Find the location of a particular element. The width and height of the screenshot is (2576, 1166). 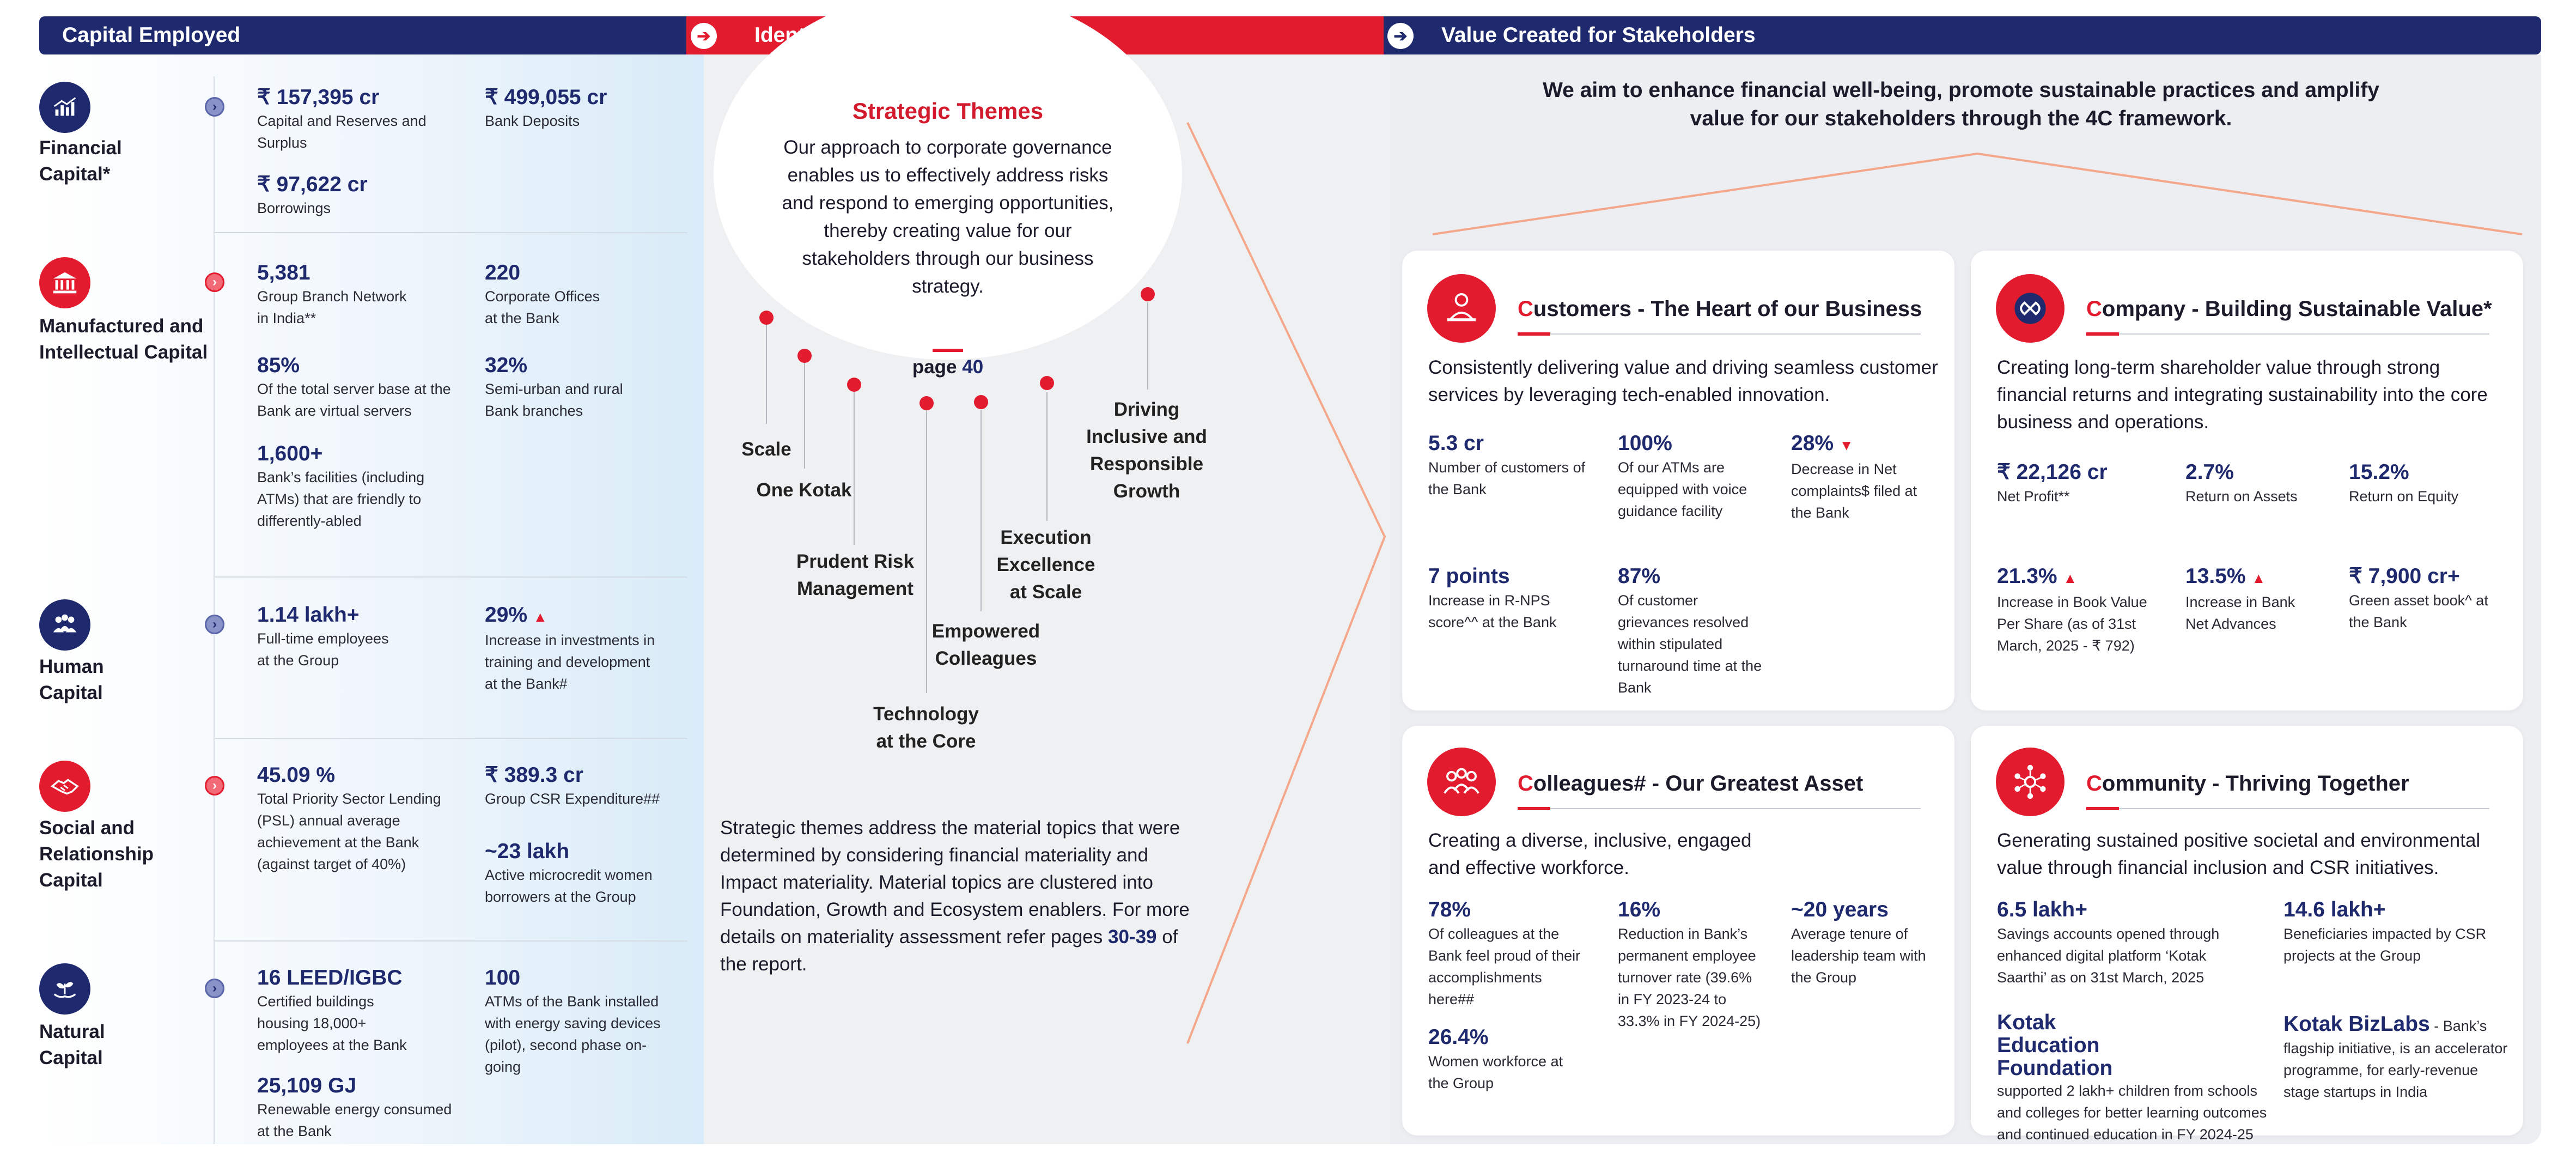

community-network-icon is located at coordinates (2031, 782).